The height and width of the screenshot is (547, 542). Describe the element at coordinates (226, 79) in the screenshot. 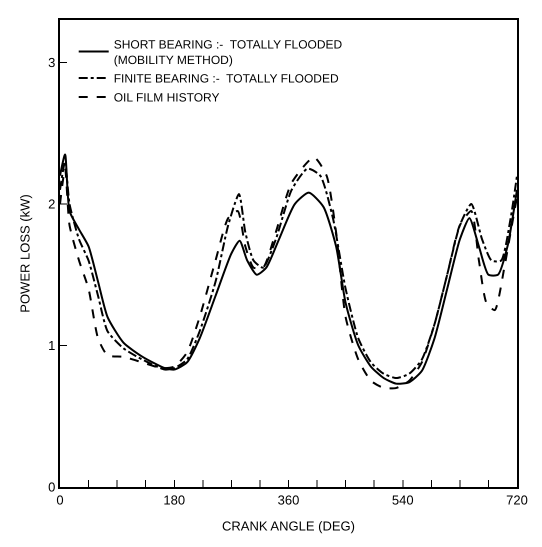

I see `legend-label: FINITE BEARING :- TOTALLY FLOODED` at that location.